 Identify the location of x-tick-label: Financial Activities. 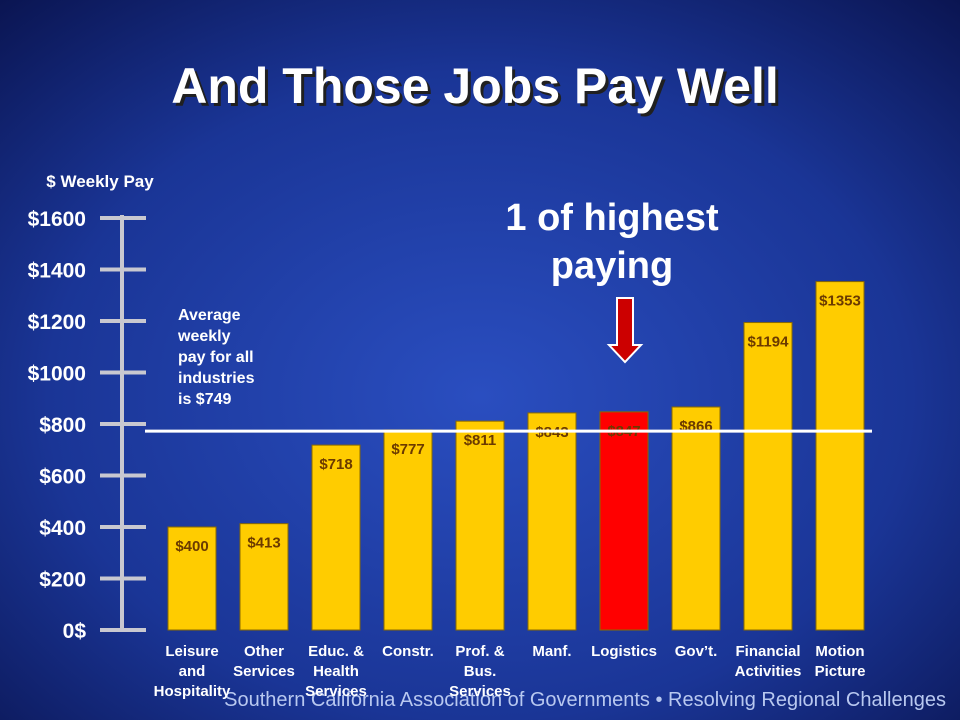
(768, 661).